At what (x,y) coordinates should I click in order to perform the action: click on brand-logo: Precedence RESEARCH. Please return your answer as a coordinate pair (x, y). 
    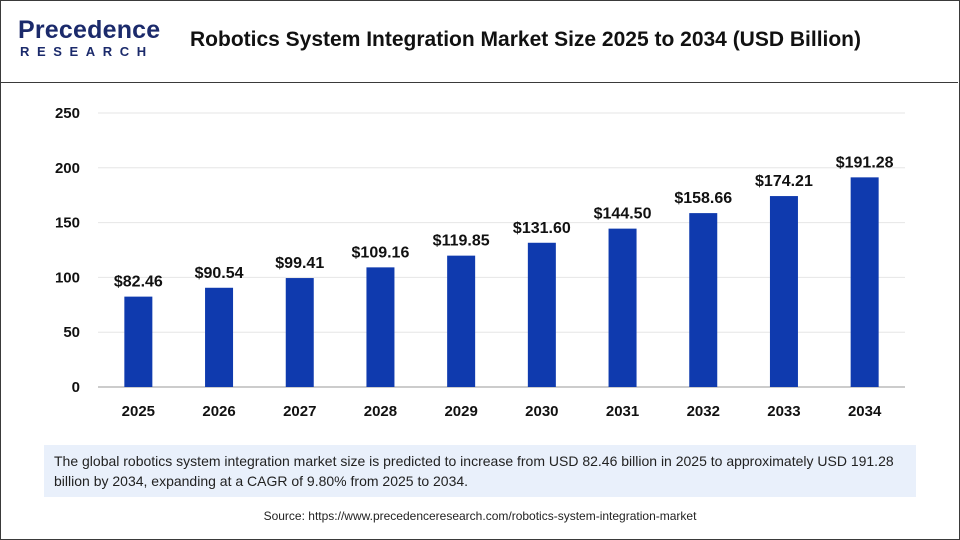
    Looking at the image, I should click on (93, 40).